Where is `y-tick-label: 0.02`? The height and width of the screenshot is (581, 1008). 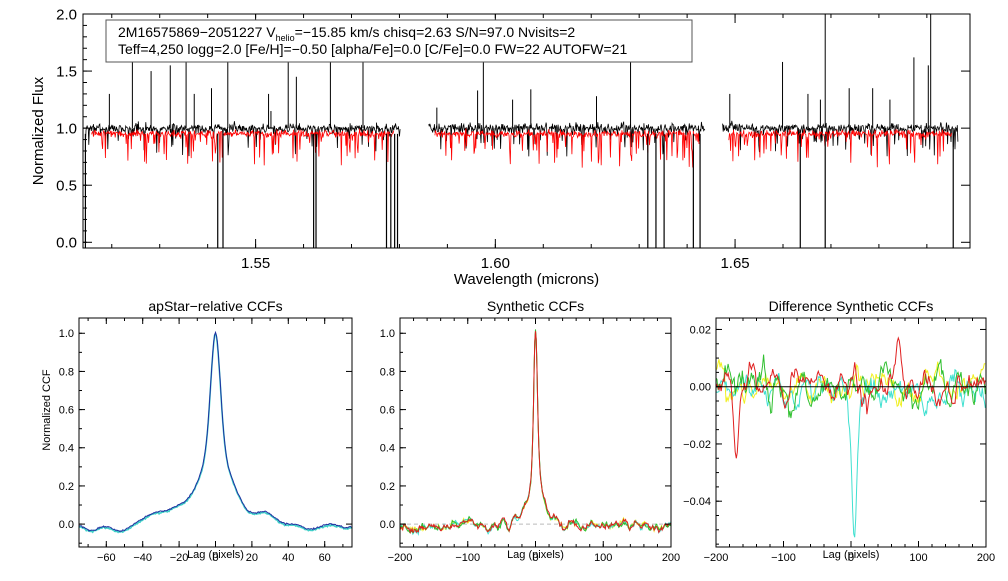 y-tick-label: 0.02 is located at coordinates (700, 330).